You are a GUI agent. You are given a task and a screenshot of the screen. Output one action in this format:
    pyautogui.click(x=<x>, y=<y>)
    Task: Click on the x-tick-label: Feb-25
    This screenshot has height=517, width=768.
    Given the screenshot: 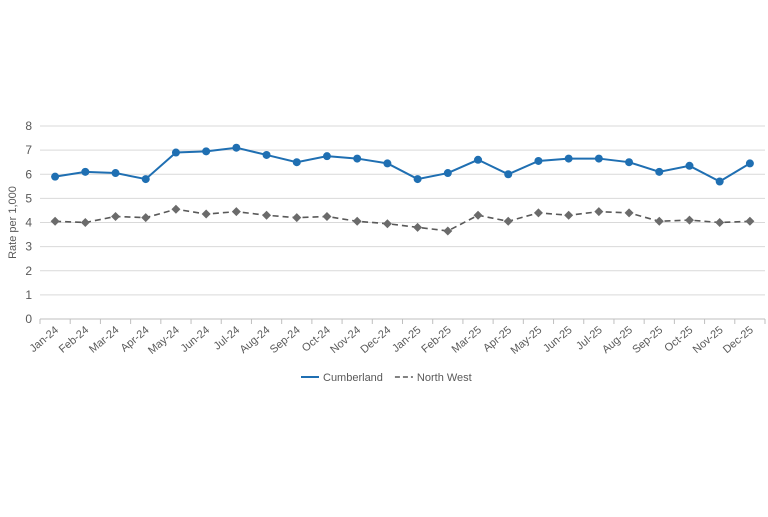 What is the action you would take?
    pyautogui.click(x=436, y=340)
    